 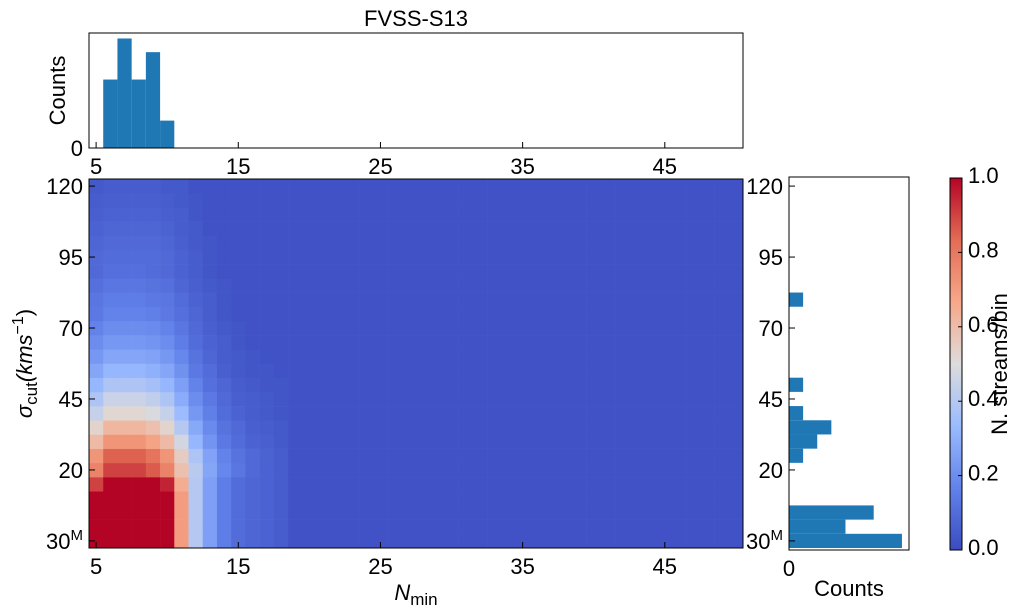 I want to click on y-tick-label: 20, so click(x=71, y=470).